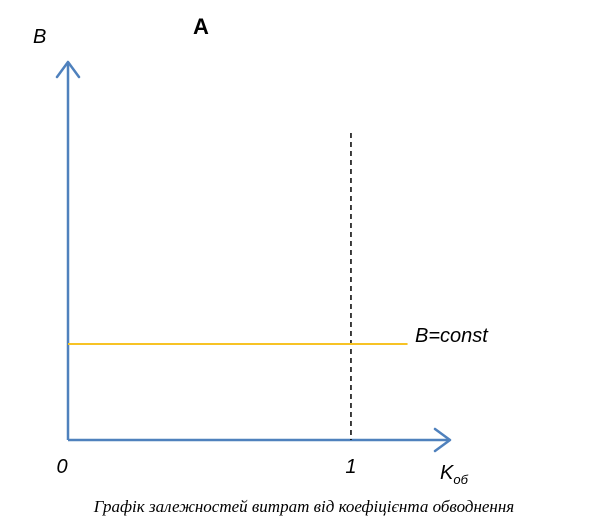 This screenshot has width=608, height=521. Describe the element at coordinates (447, 473) in the screenshot. I see `x-axis-label-main: K` at that location.